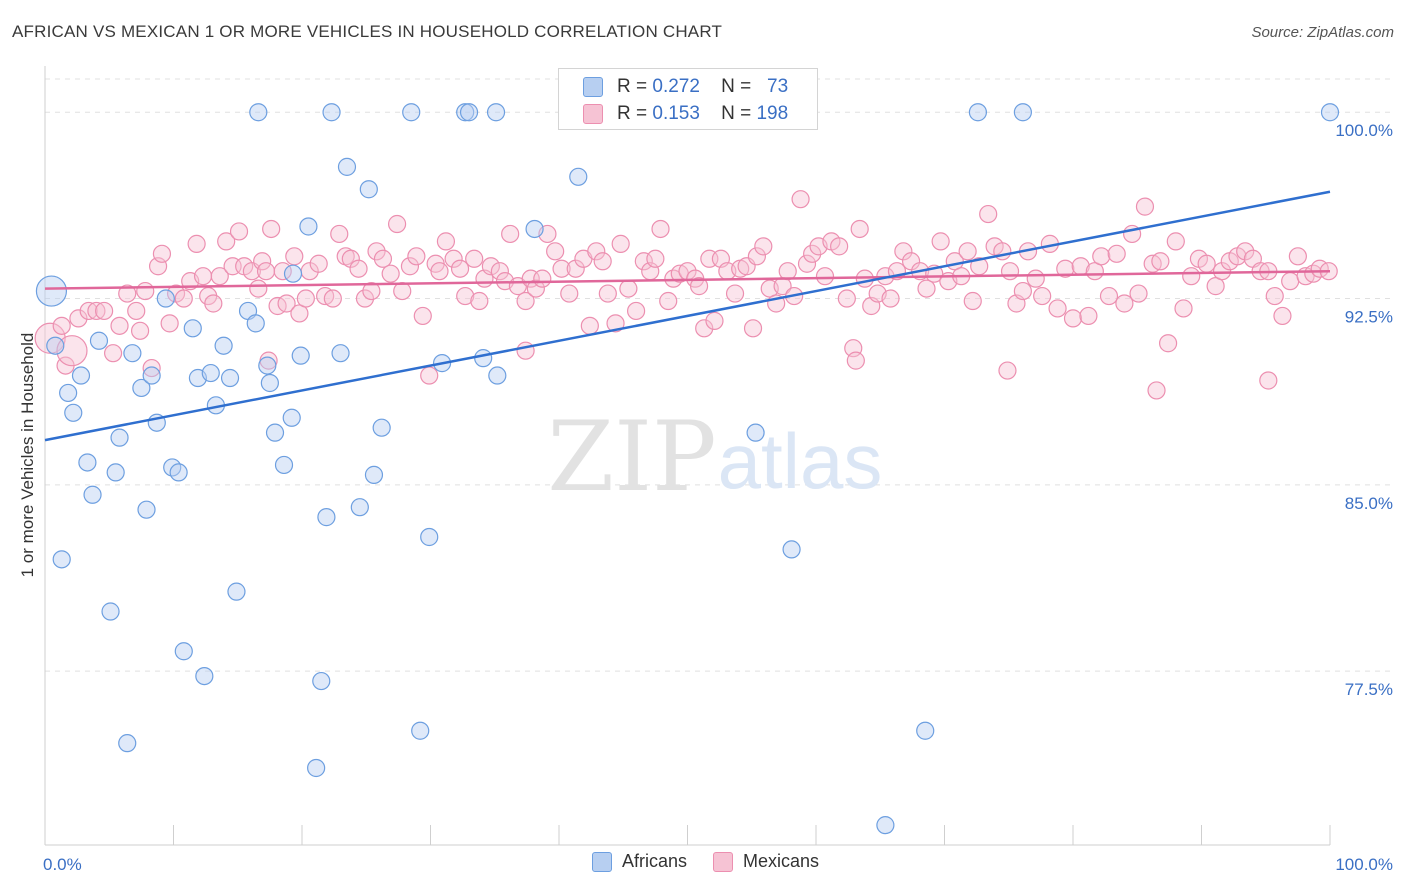 The width and height of the screenshot is (1406, 892). I want to click on africans-legend-swatch, so click(602, 861).